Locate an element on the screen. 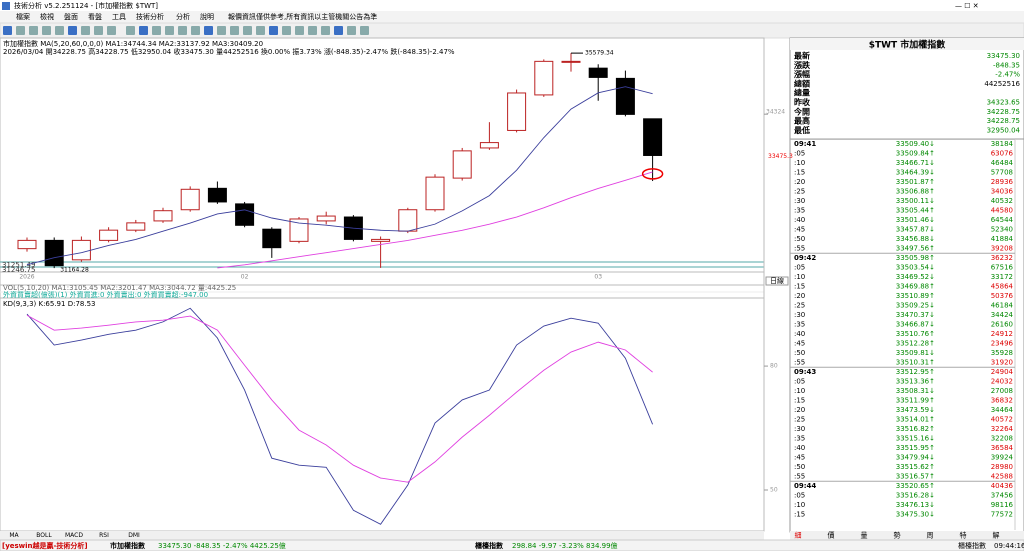 The image size is (1024, 551). panel-tab: 量 is located at coordinates (864, 536).